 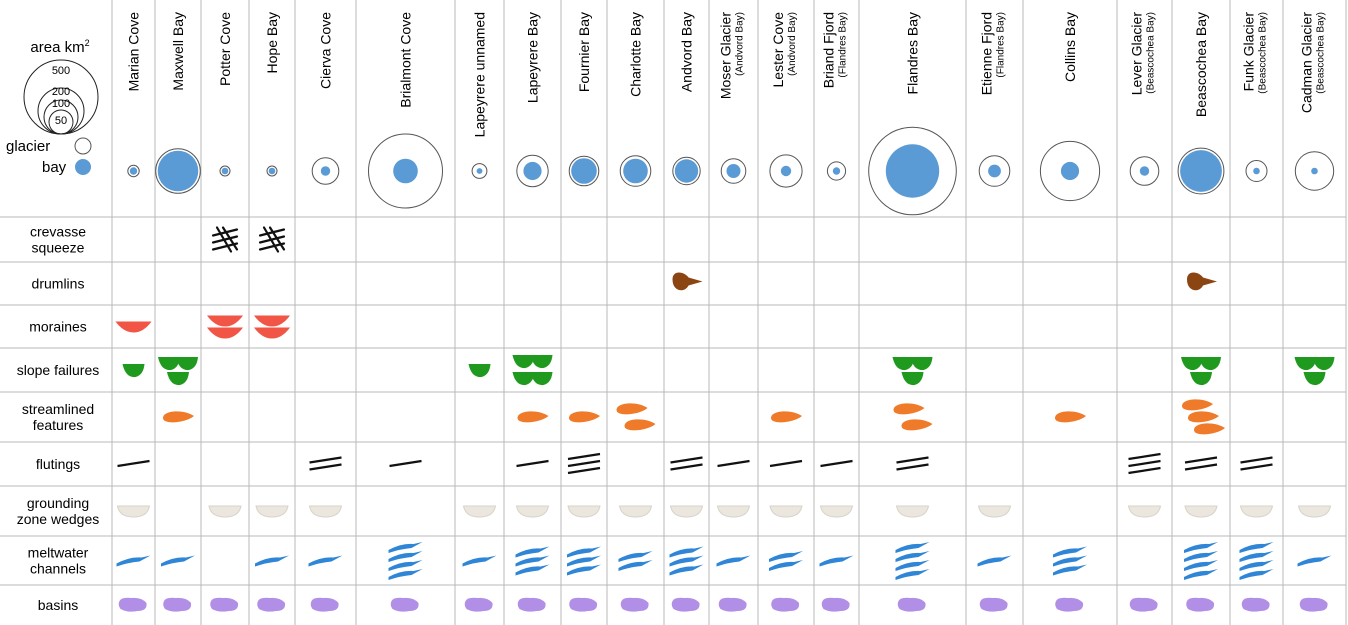 I want to click on column-name: Etienne Fjord, so click(x=987, y=53).